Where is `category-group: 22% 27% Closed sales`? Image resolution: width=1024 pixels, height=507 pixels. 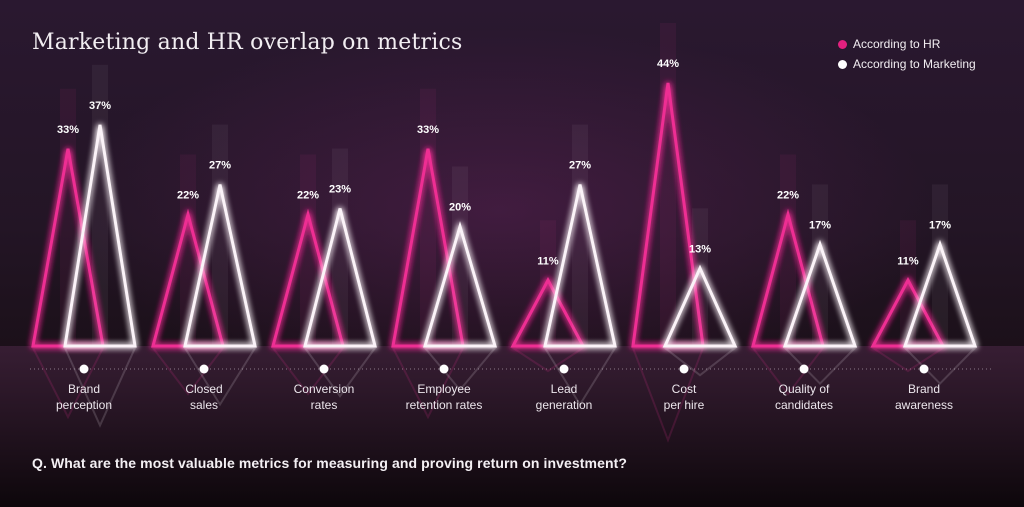
category-group: 22% 27% Closed sales is located at coordinates (203, 268).